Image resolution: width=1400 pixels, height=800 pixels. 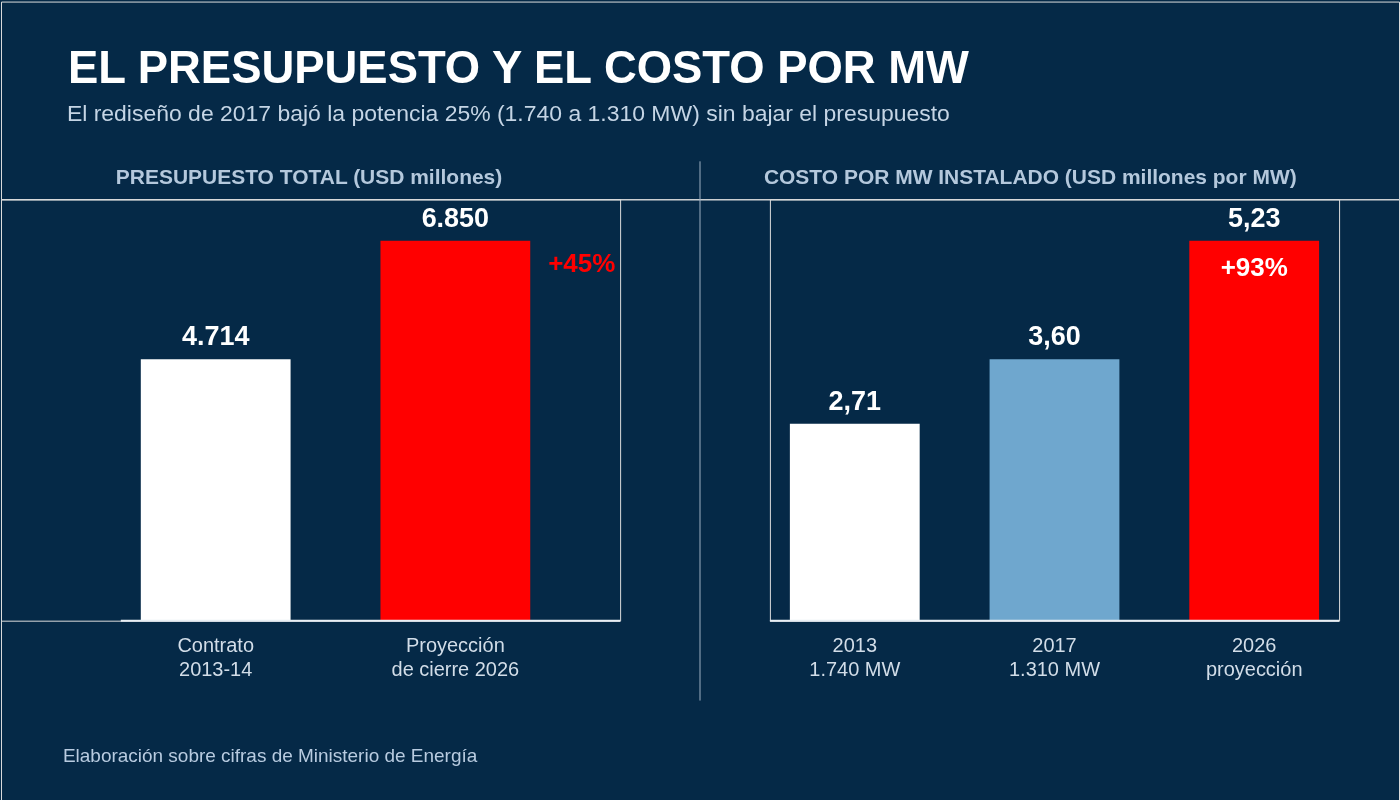 What do you see at coordinates (518, 68) in the screenshot?
I see `text: EL PRESUPUESTO Y EL COSTO POR MW` at bounding box center [518, 68].